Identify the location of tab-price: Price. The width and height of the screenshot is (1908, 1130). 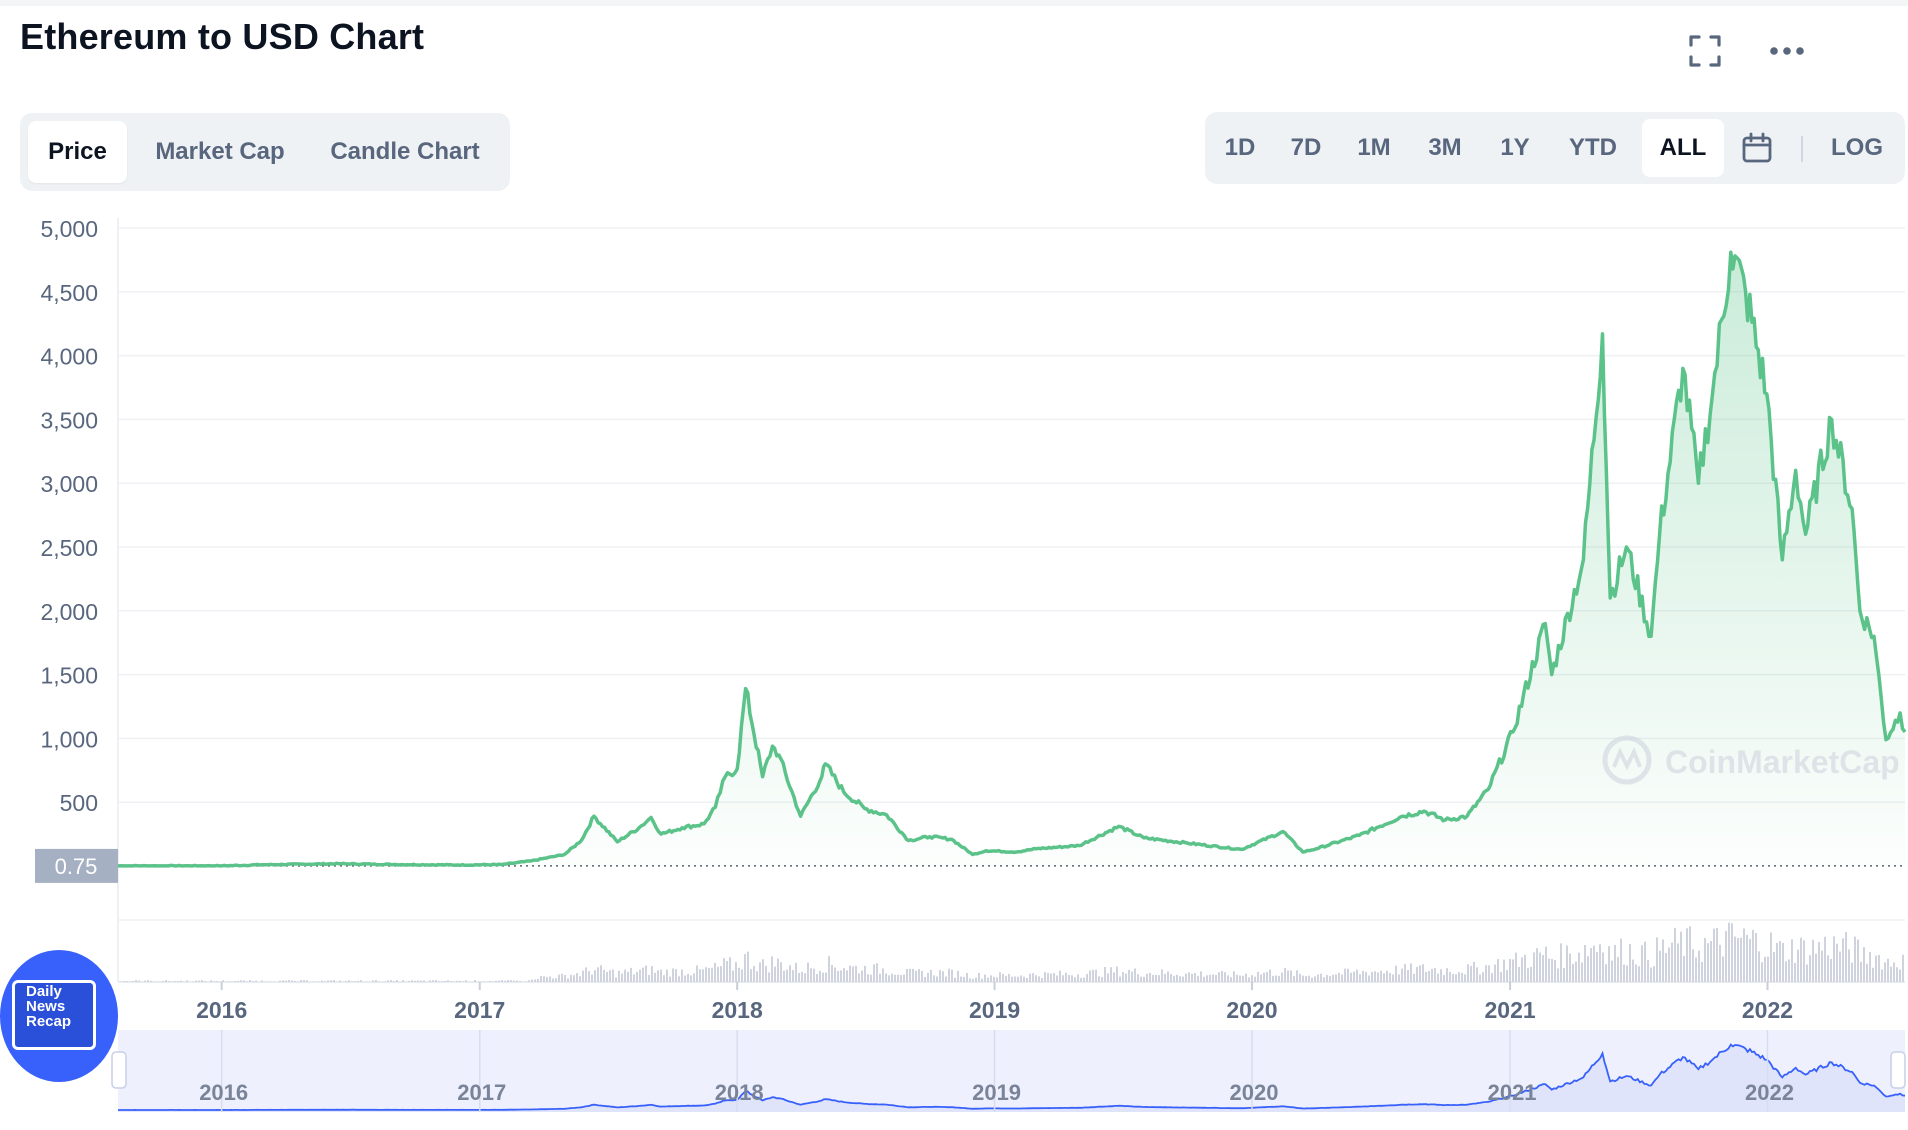
(77, 152).